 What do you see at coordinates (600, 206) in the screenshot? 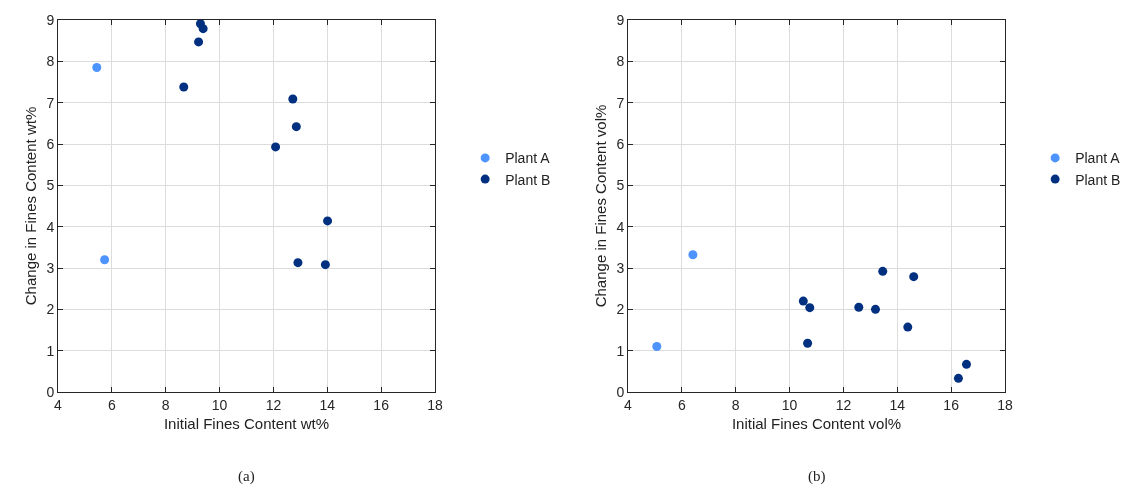
I see `y-axis-title: Change in Fines Content vol%` at bounding box center [600, 206].